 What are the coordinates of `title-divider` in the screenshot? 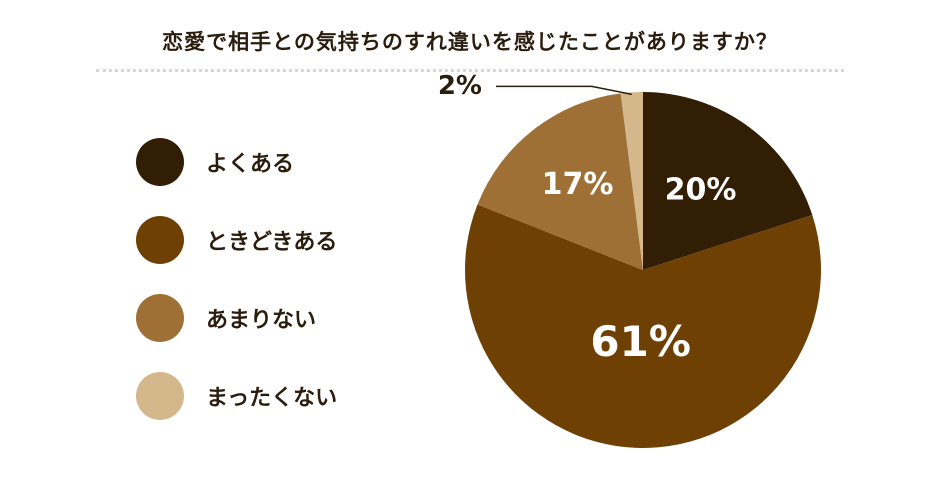 It's located at (470, 70).